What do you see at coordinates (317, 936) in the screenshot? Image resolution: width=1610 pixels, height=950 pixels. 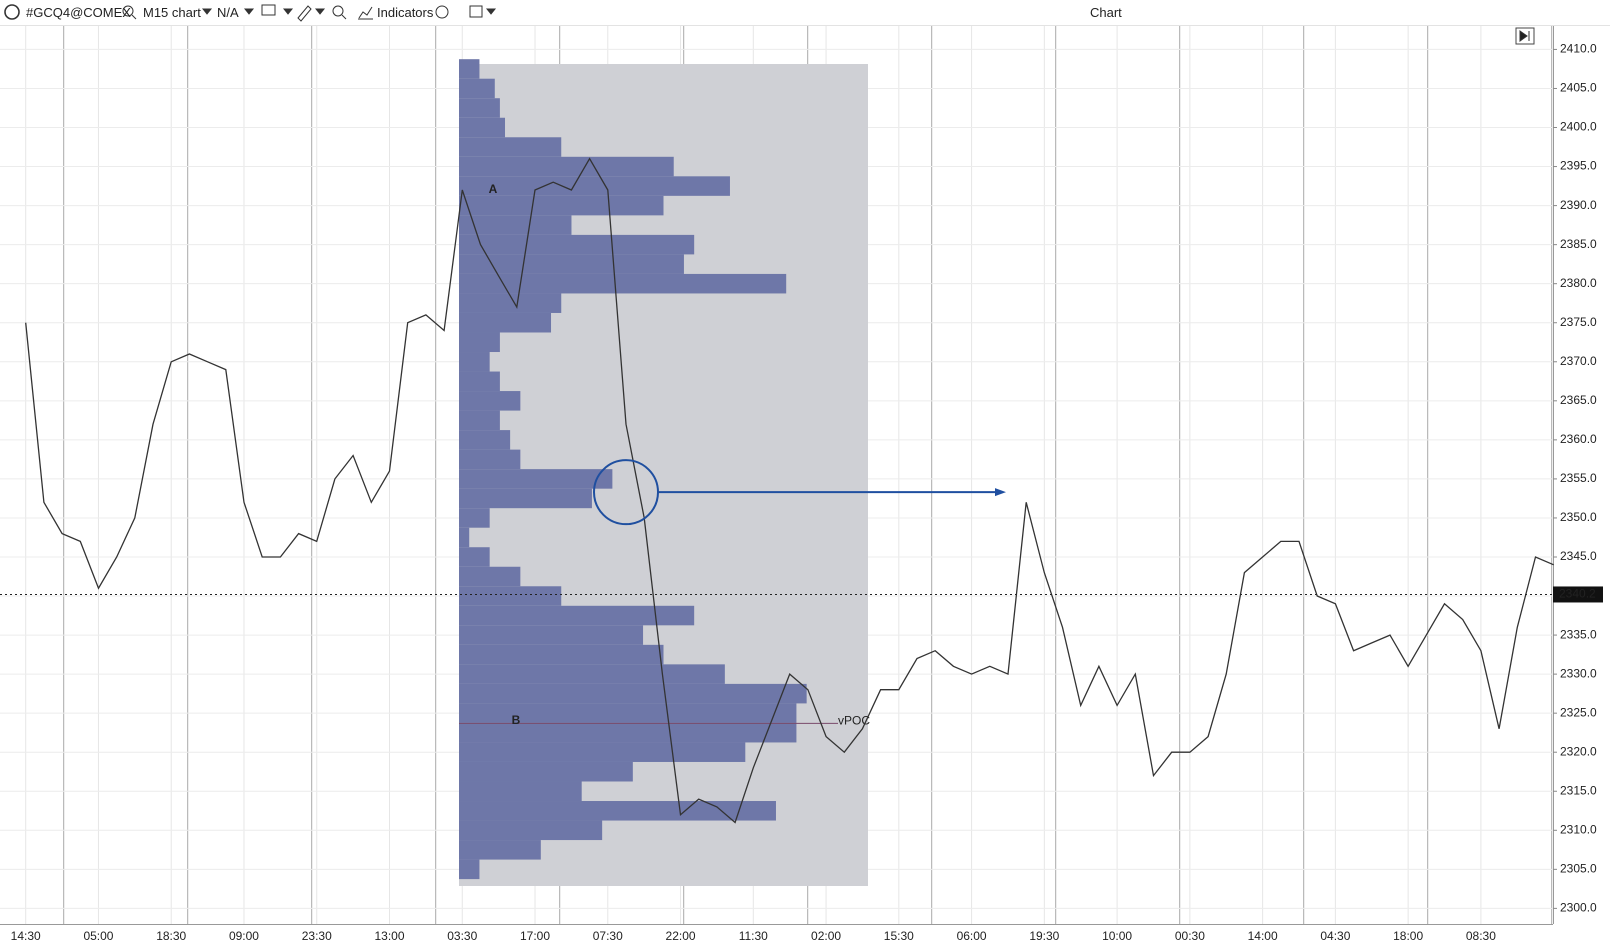 I see `x-tick-label: 23:30` at bounding box center [317, 936].